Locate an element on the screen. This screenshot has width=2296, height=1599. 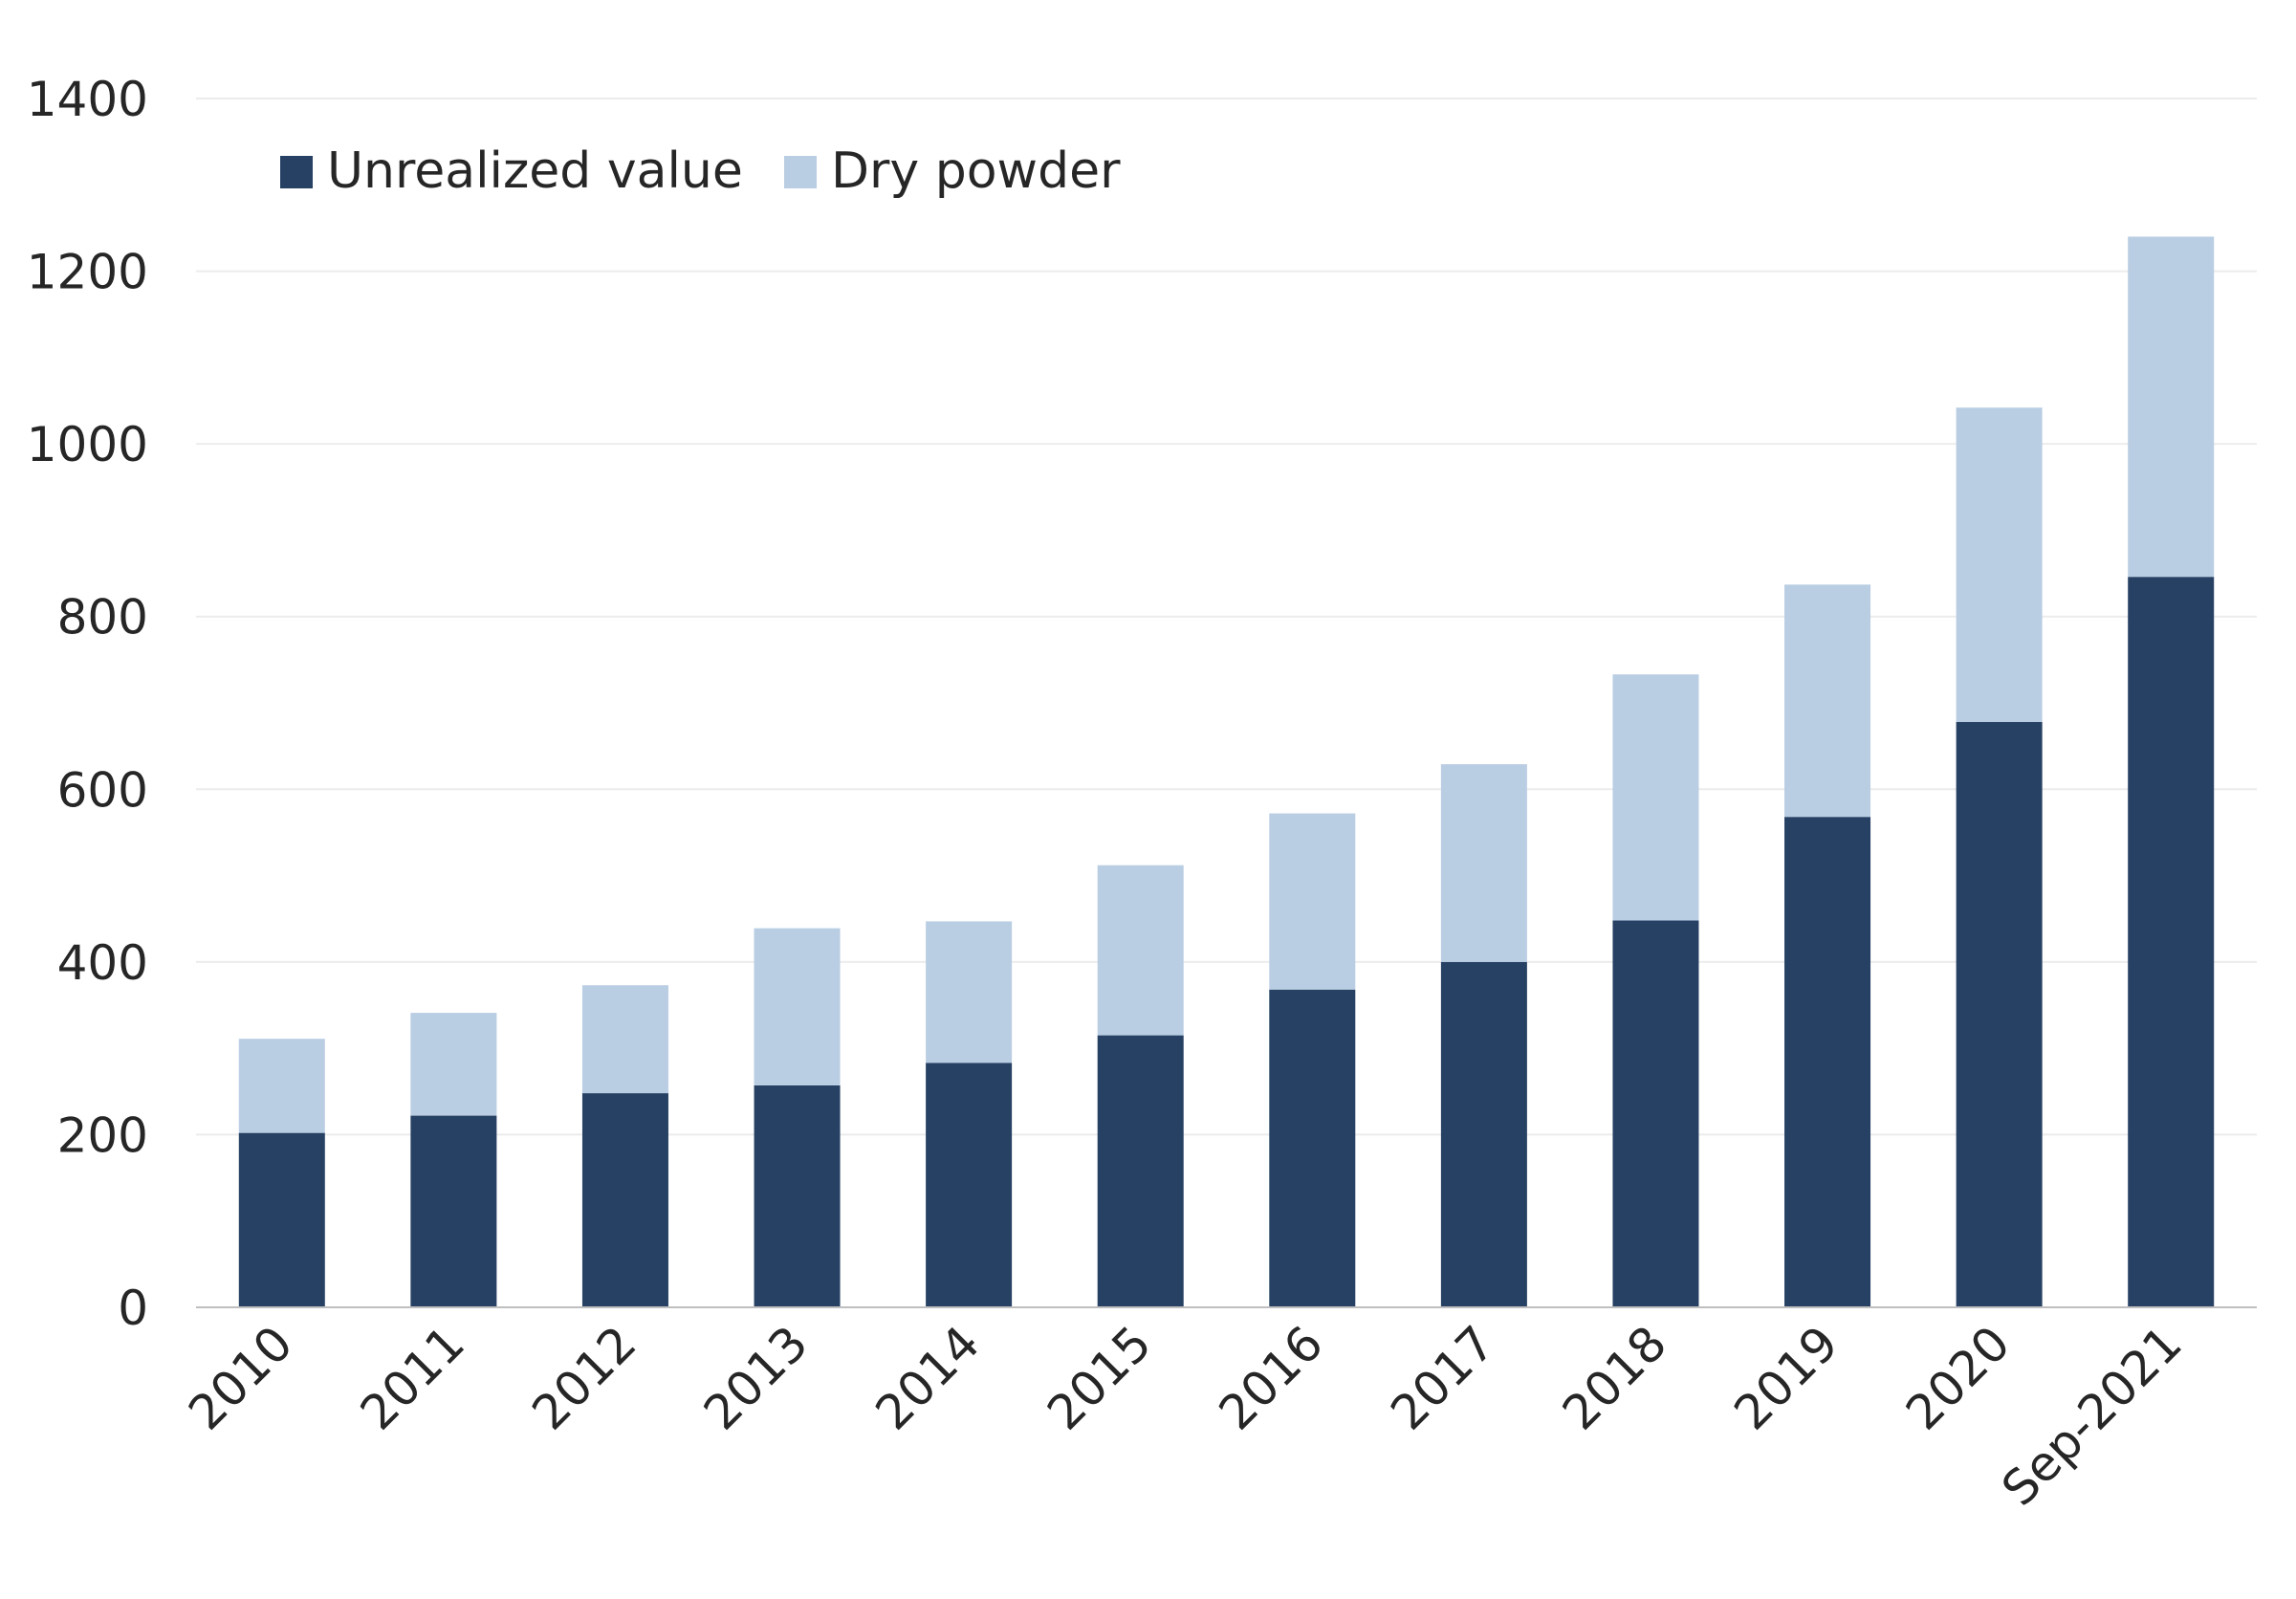
bar-unrealized-value-2020 is located at coordinates (1999, 1014).